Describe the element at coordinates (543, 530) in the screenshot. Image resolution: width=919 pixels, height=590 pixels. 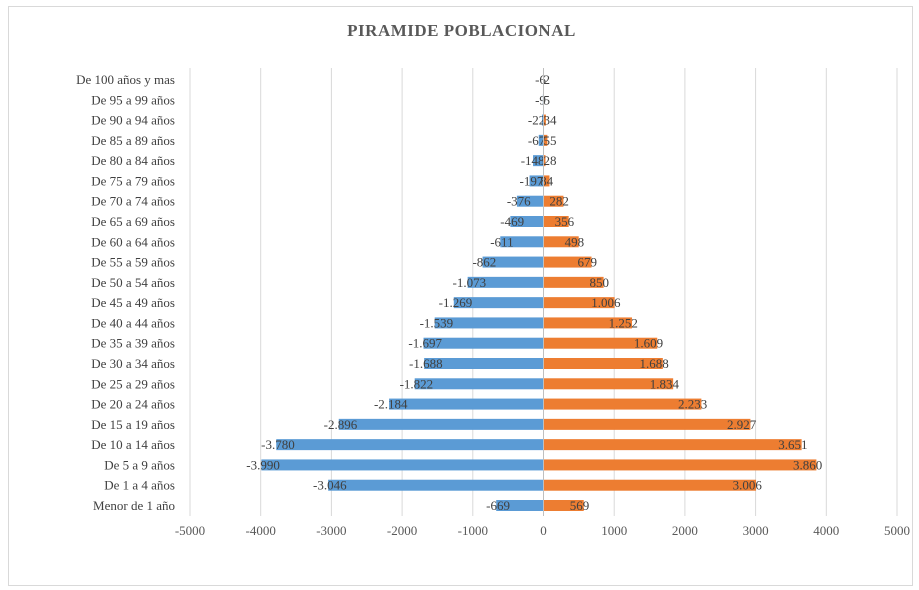
I see `x-tick-label: 0` at that location.